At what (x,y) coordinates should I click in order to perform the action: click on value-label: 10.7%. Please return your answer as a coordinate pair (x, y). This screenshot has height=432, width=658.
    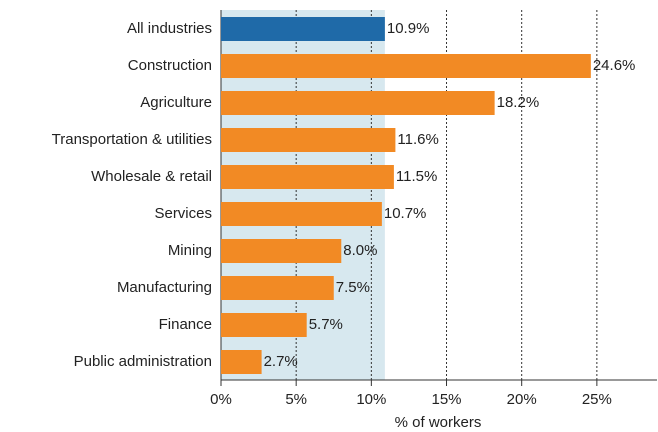
    Looking at the image, I should click on (405, 213).